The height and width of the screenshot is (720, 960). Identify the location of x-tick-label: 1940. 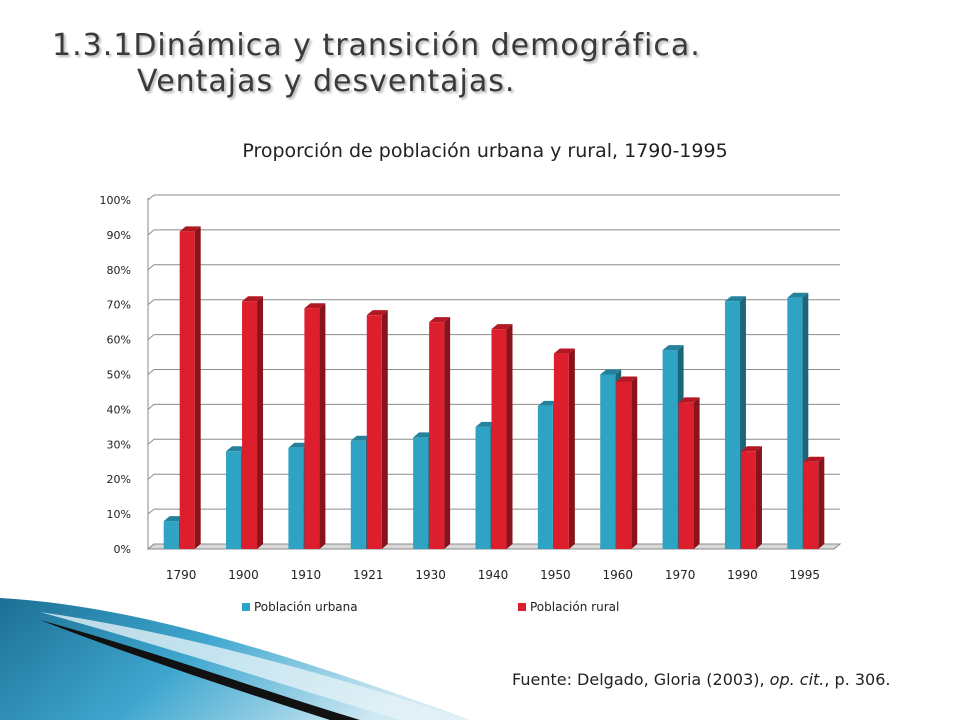
(493, 575).